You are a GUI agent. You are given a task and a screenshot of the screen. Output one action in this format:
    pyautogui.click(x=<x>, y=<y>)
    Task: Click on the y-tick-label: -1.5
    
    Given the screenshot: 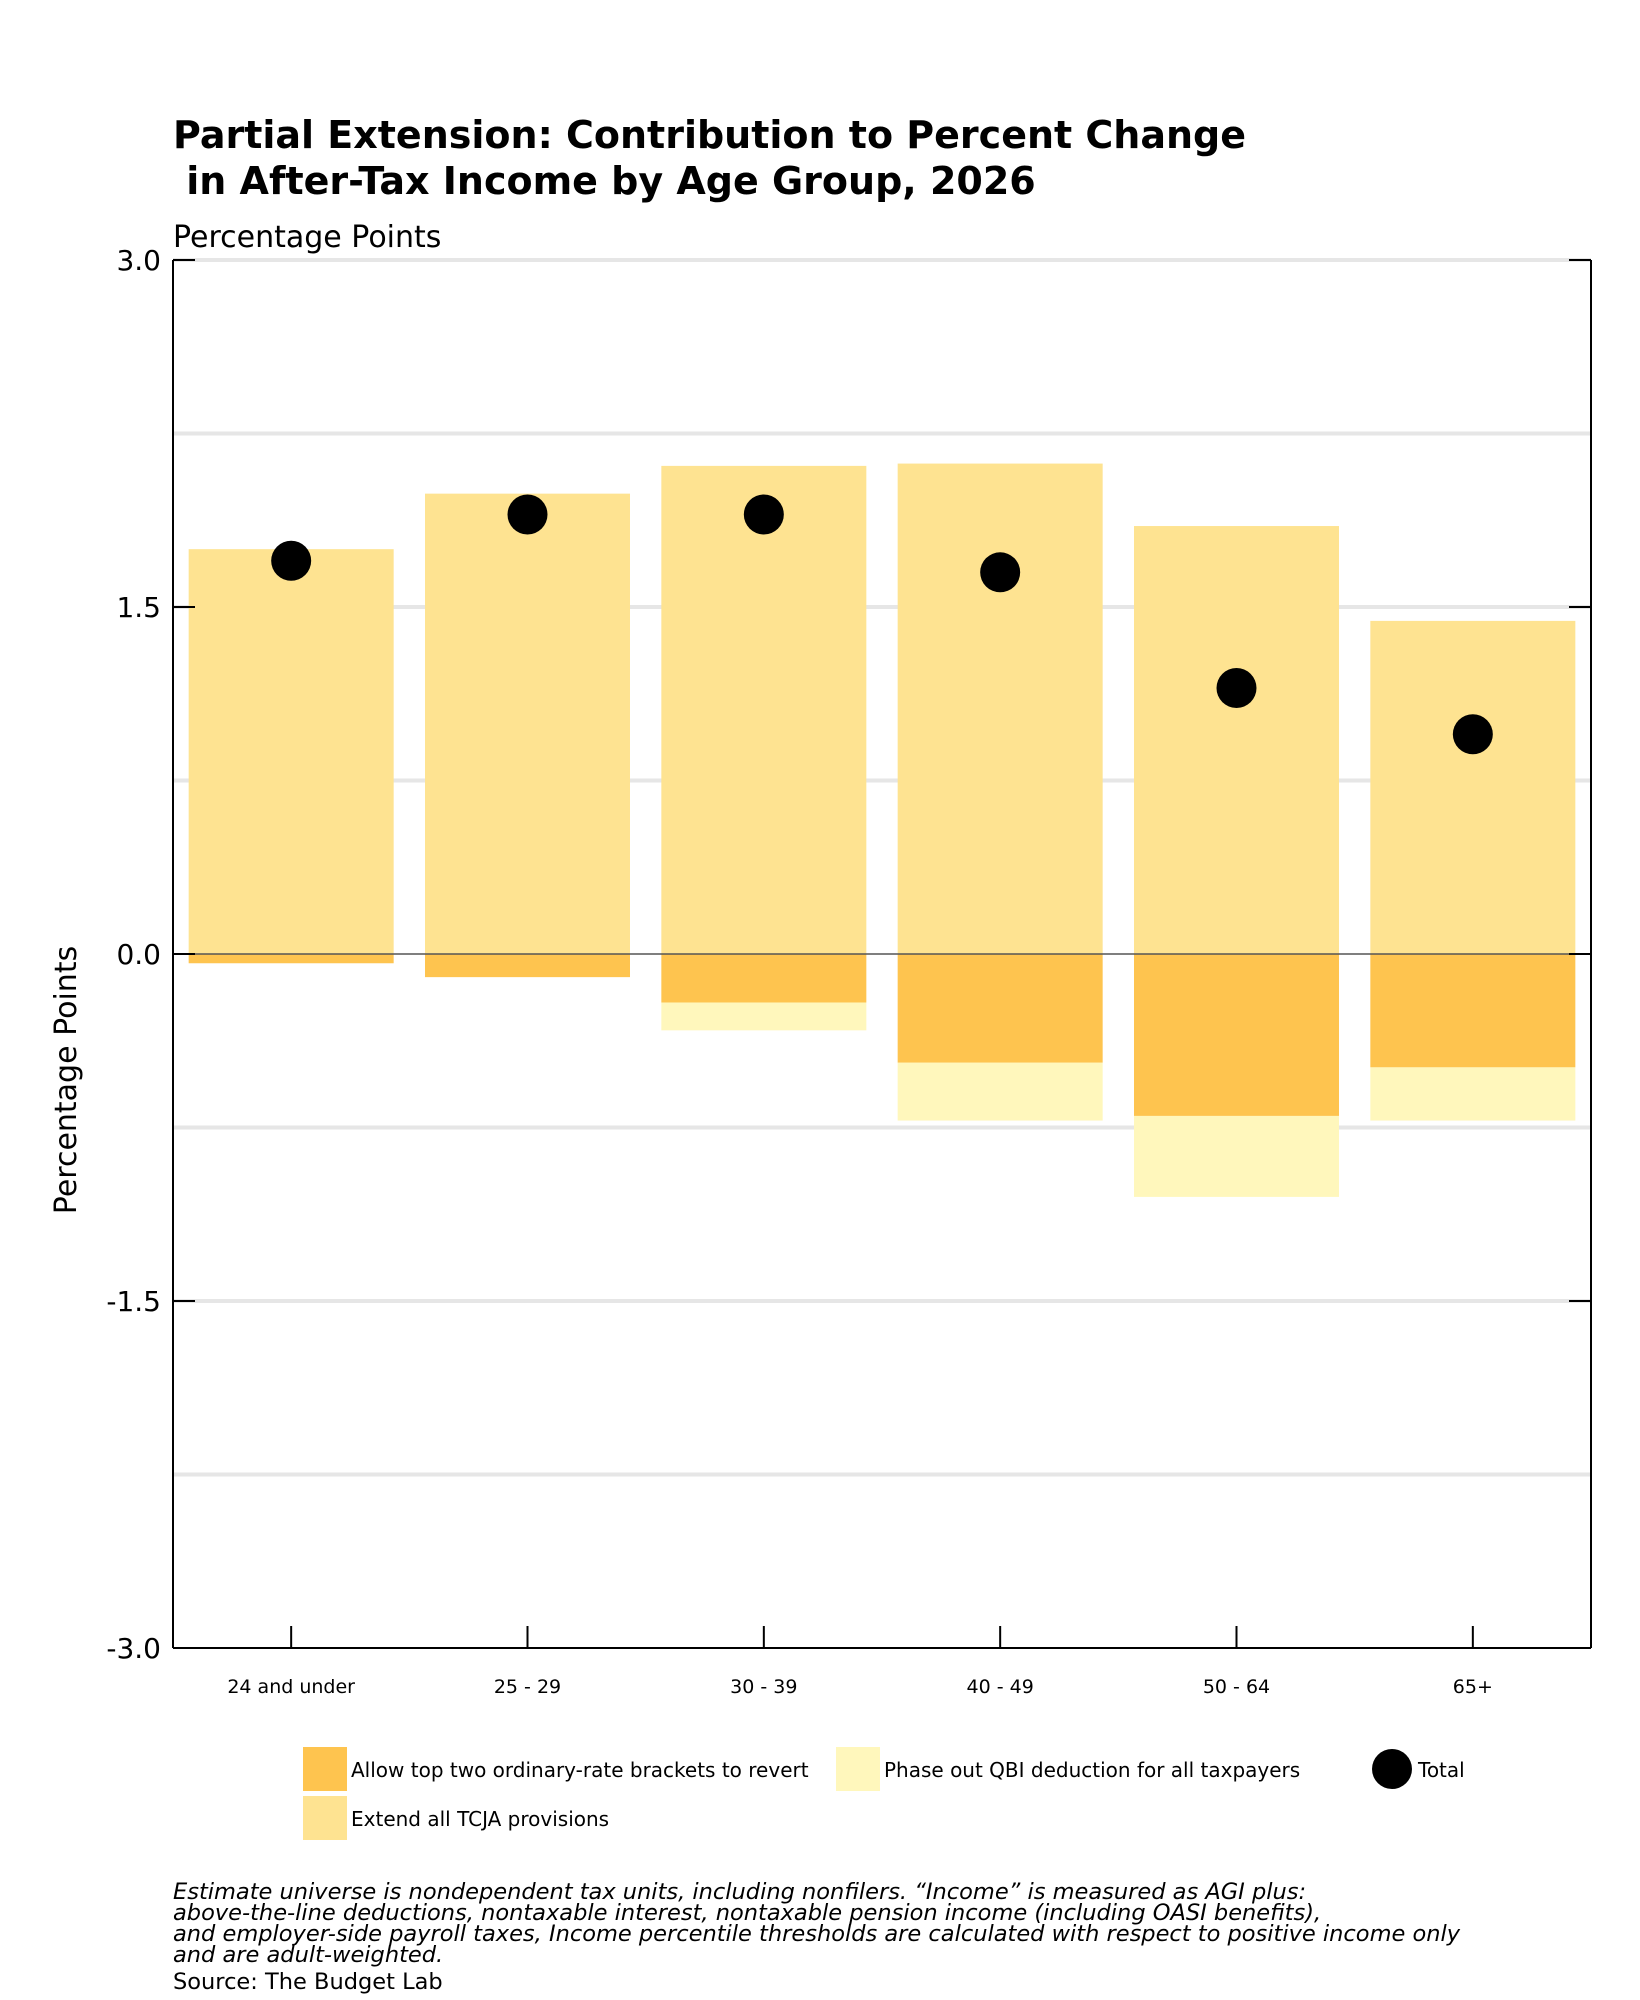 What is the action you would take?
    pyautogui.click(x=133, y=1301)
    